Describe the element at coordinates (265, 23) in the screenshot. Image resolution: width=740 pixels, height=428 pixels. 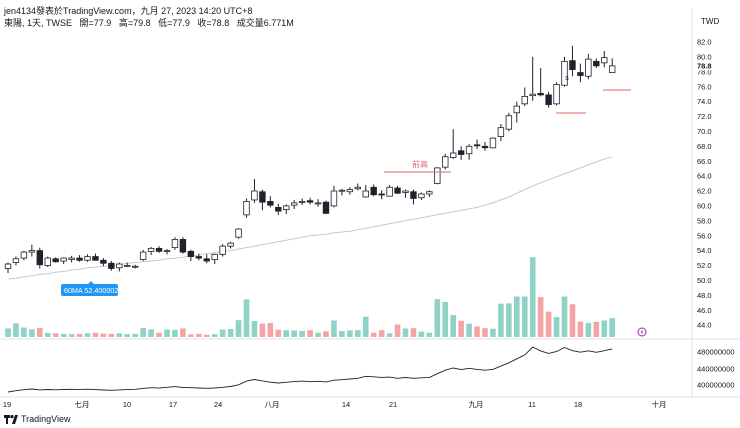
I see `volume-value: 成交量6.771M` at that location.